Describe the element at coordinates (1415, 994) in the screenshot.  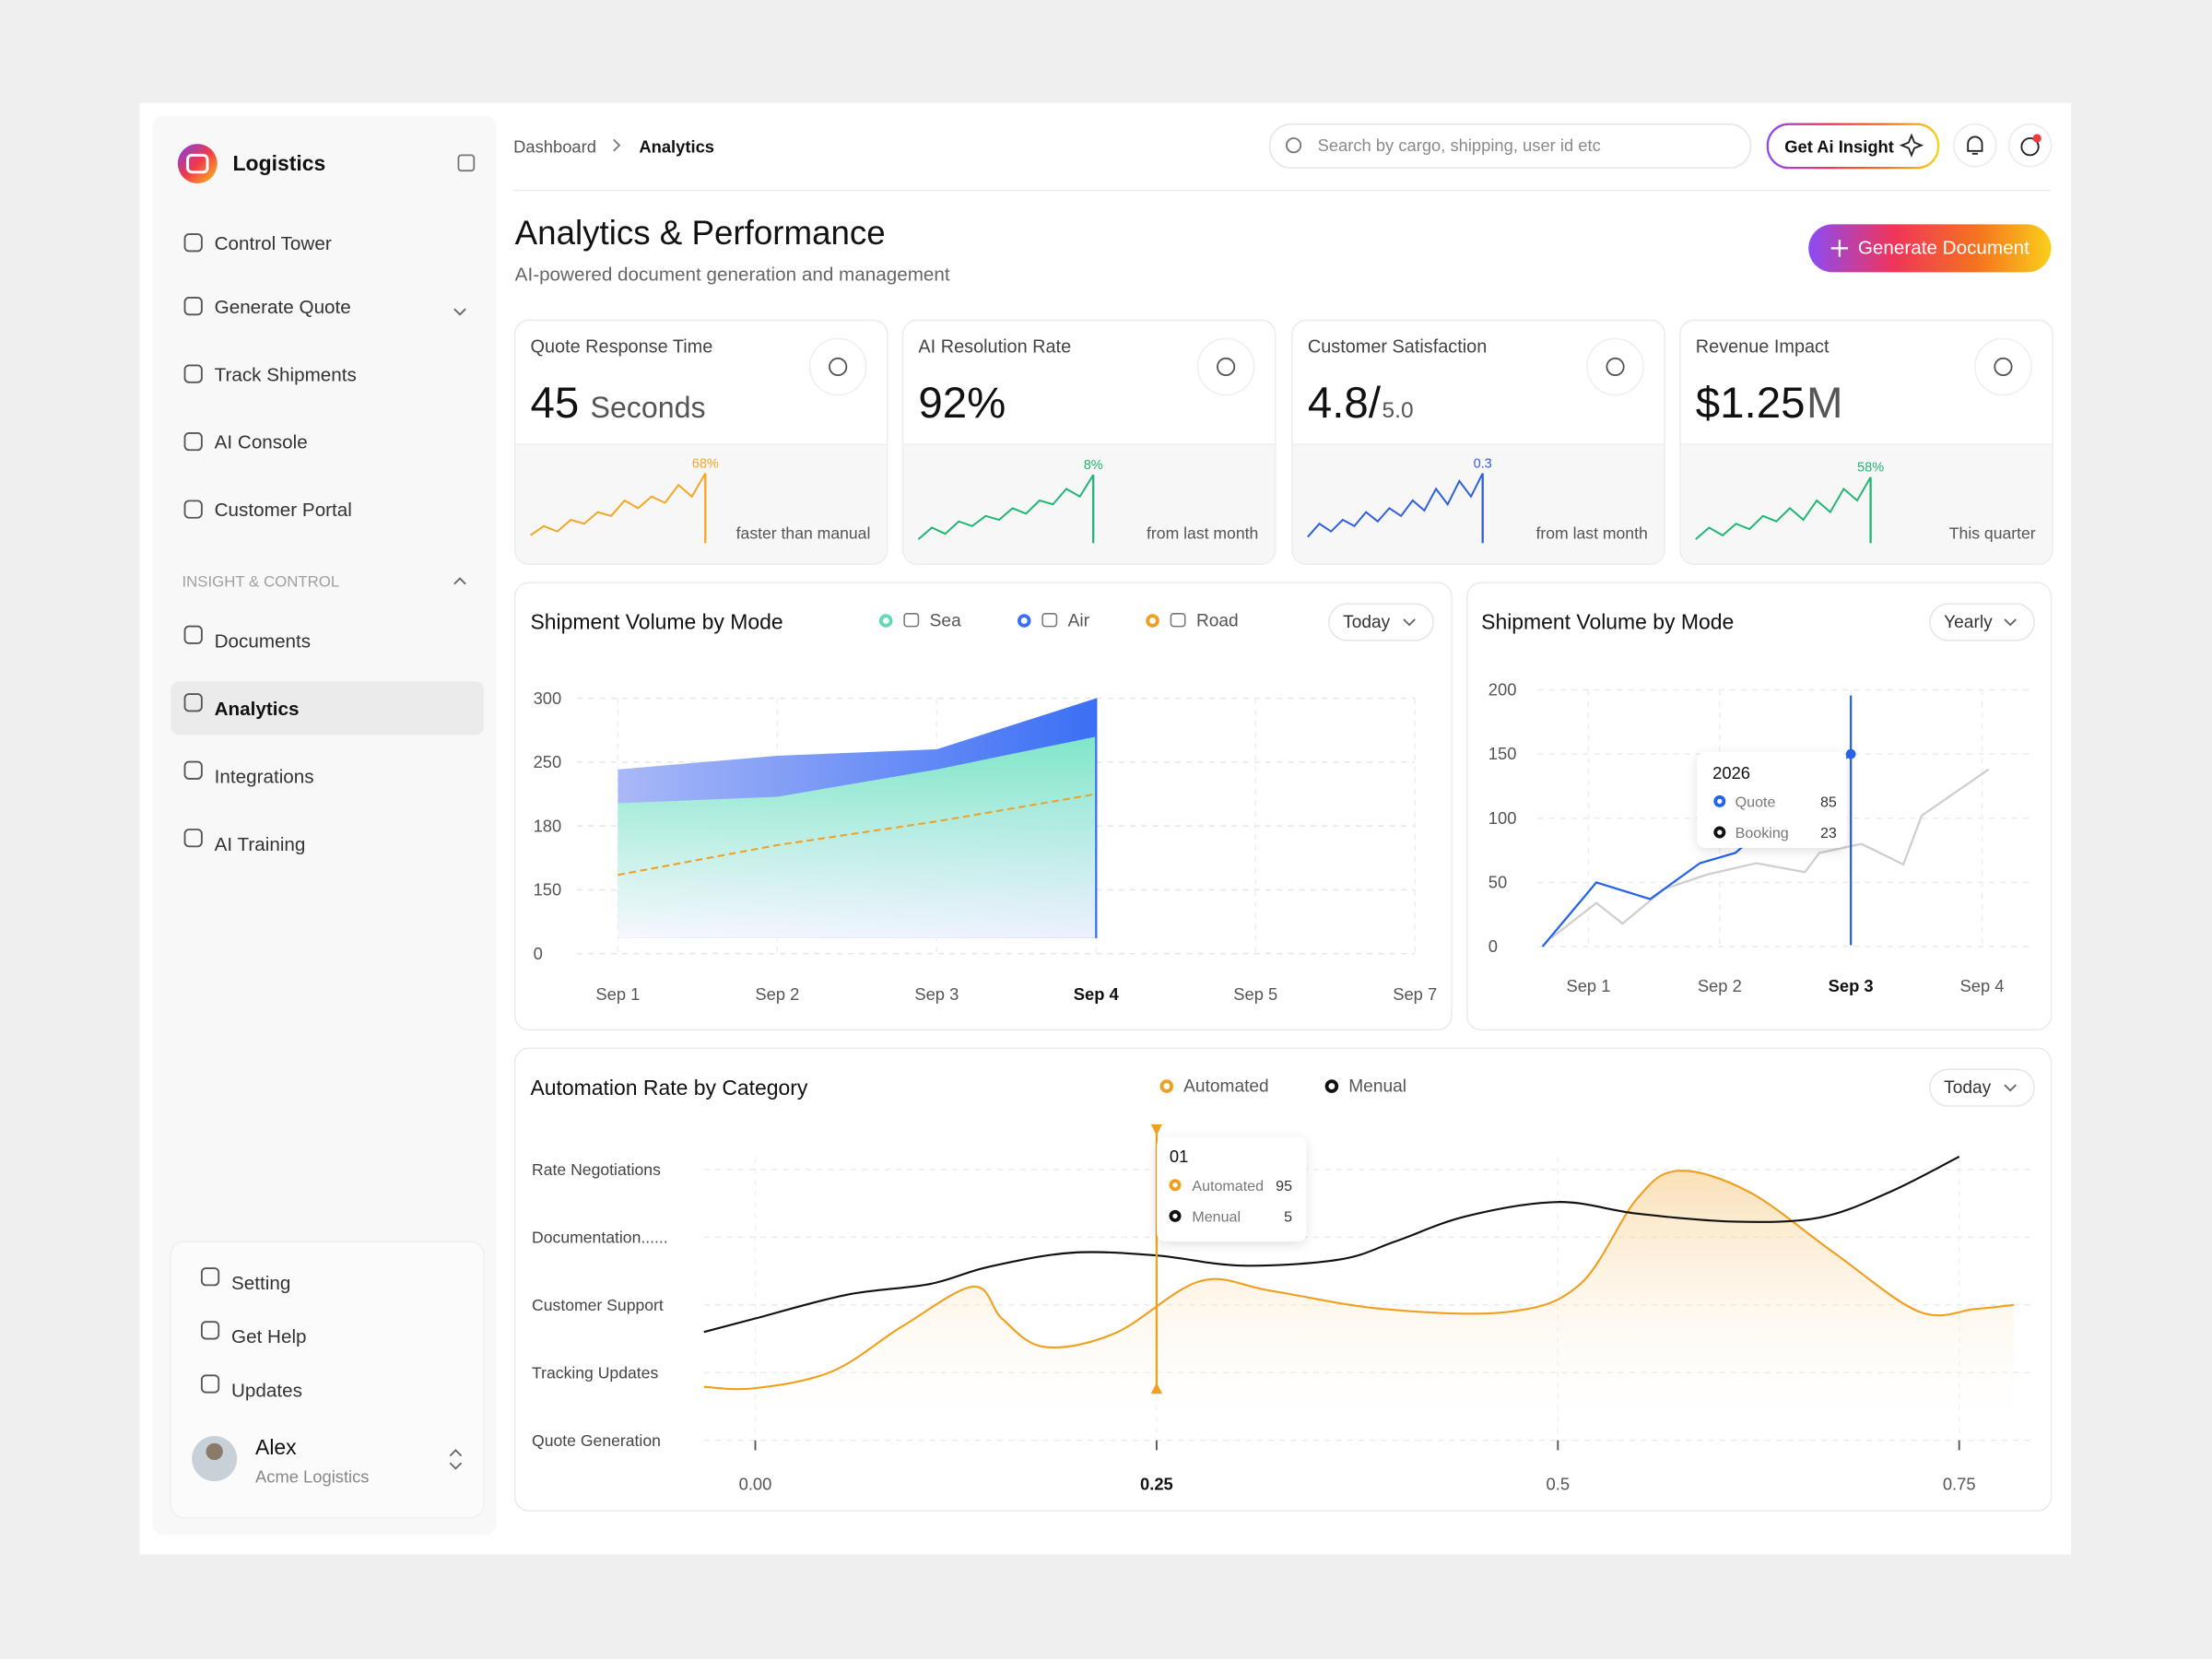
I see `x-tick-label: Sep 7` at that location.